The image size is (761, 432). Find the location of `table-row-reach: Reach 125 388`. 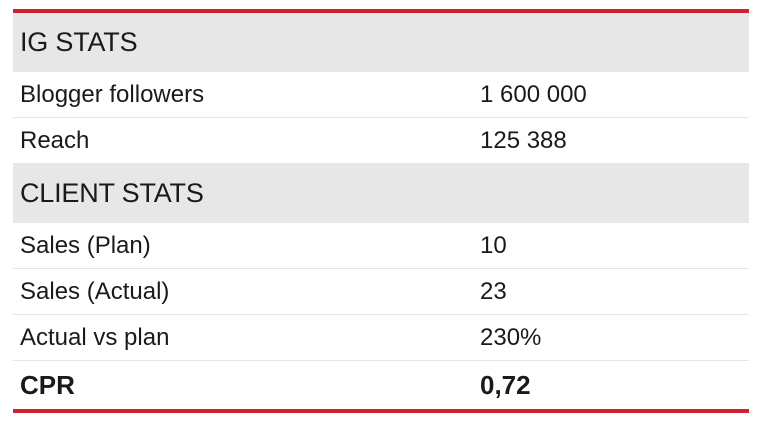

table-row-reach: Reach 125 388 is located at coordinates (381, 141).